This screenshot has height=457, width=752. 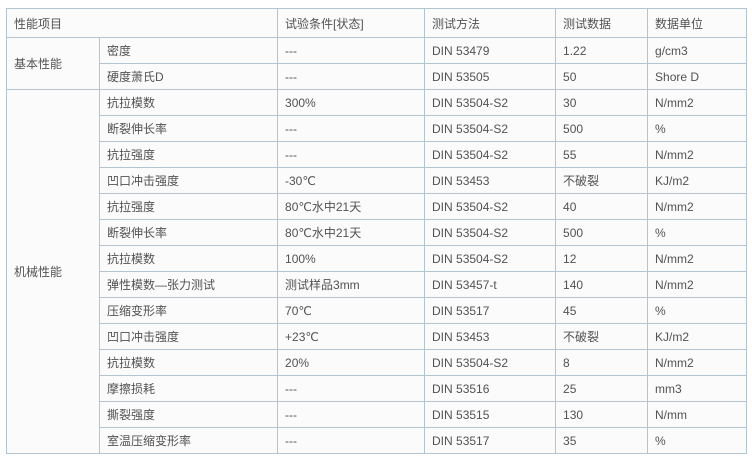 What do you see at coordinates (602, 284) in the screenshot?
I see `cell-value: 140` at bounding box center [602, 284].